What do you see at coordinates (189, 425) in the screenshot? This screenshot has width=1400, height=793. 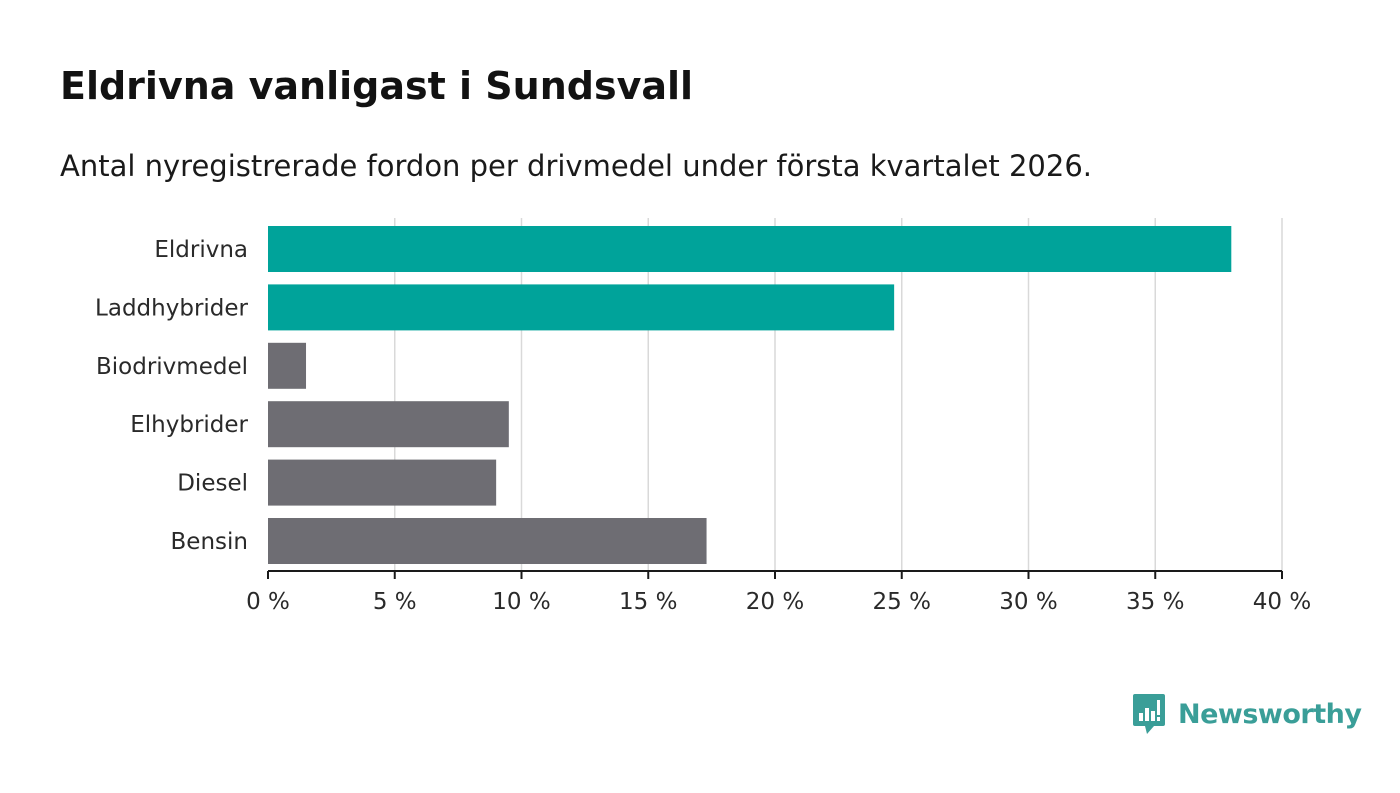 I see `category-label: Elhybrider` at bounding box center [189, 425].